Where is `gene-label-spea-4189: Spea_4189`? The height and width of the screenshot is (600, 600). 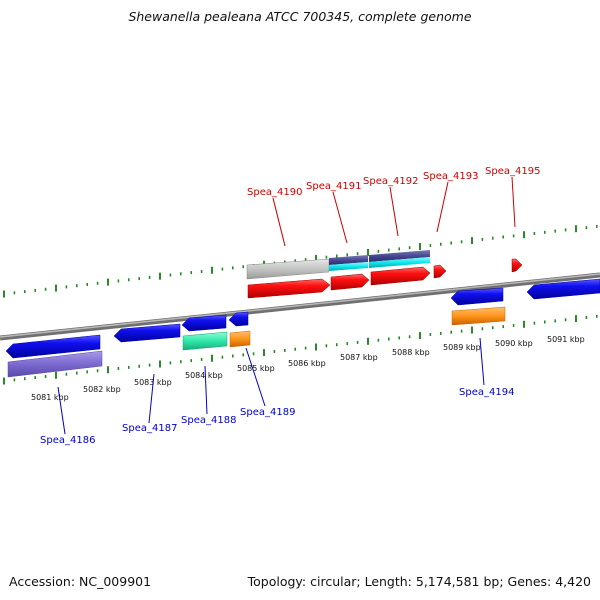 gene-label-spea-4189: Spea_4189 is located at coordinates (267, 412).